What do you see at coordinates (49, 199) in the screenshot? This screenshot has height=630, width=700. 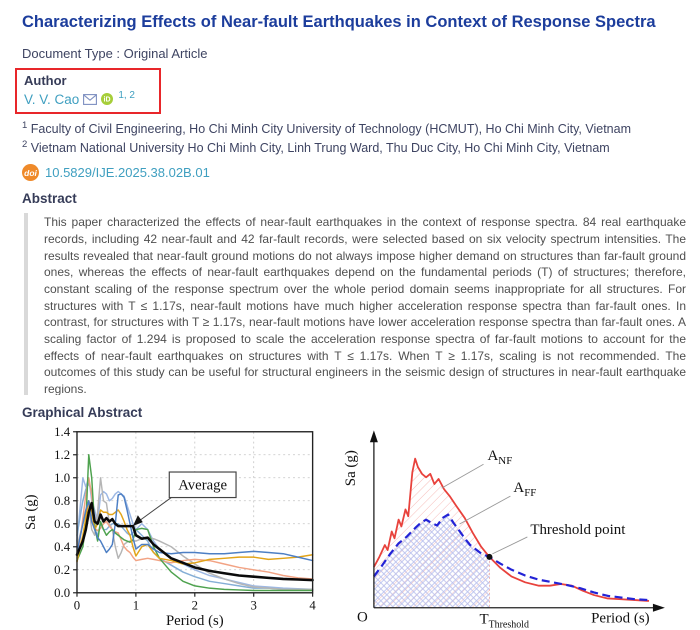 I see `abstract-heading: Abstract` at bounding box center [49, 199].